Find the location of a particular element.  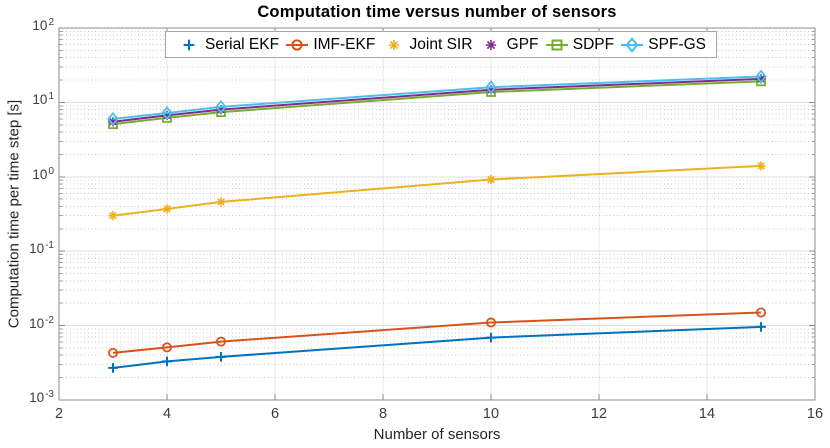

y-tick-label: 10¹ is located at coordinates (43, 99).